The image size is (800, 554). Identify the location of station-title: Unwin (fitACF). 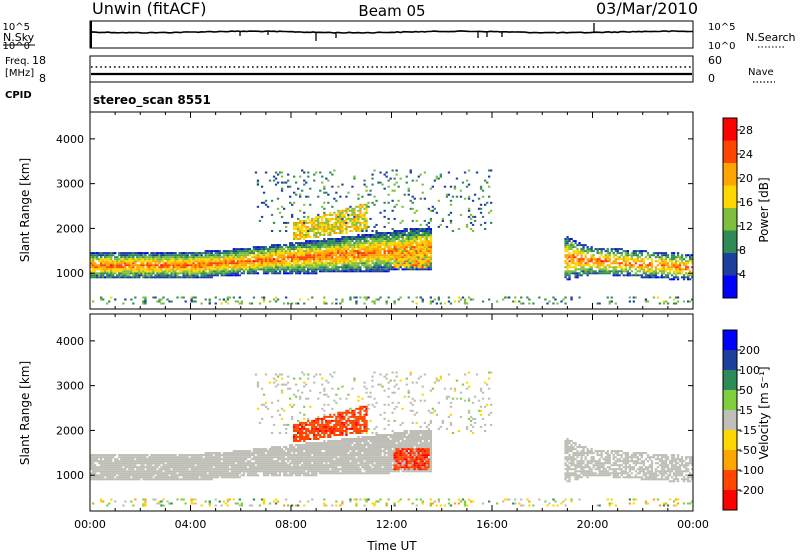
(149, 9).